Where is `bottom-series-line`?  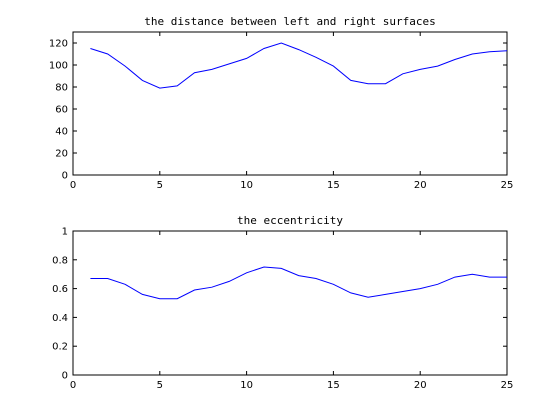 bottom-series-line is located at coordinates (298, 283).